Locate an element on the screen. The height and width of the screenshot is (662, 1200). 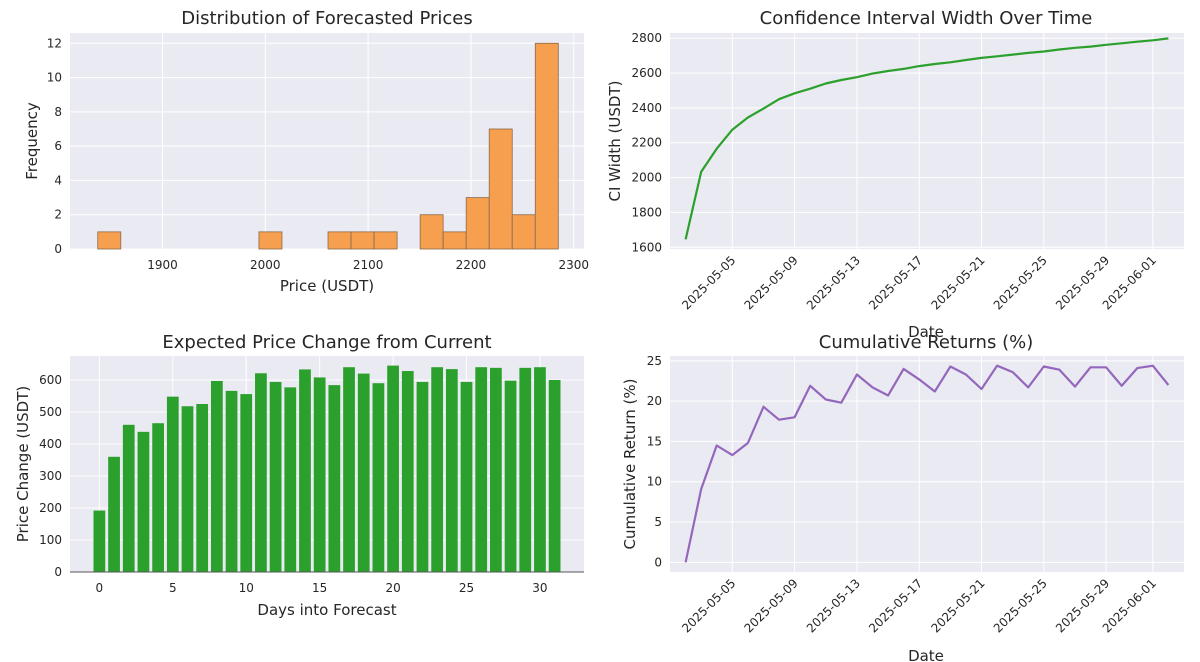
grid is located at coordinates (927, 464).